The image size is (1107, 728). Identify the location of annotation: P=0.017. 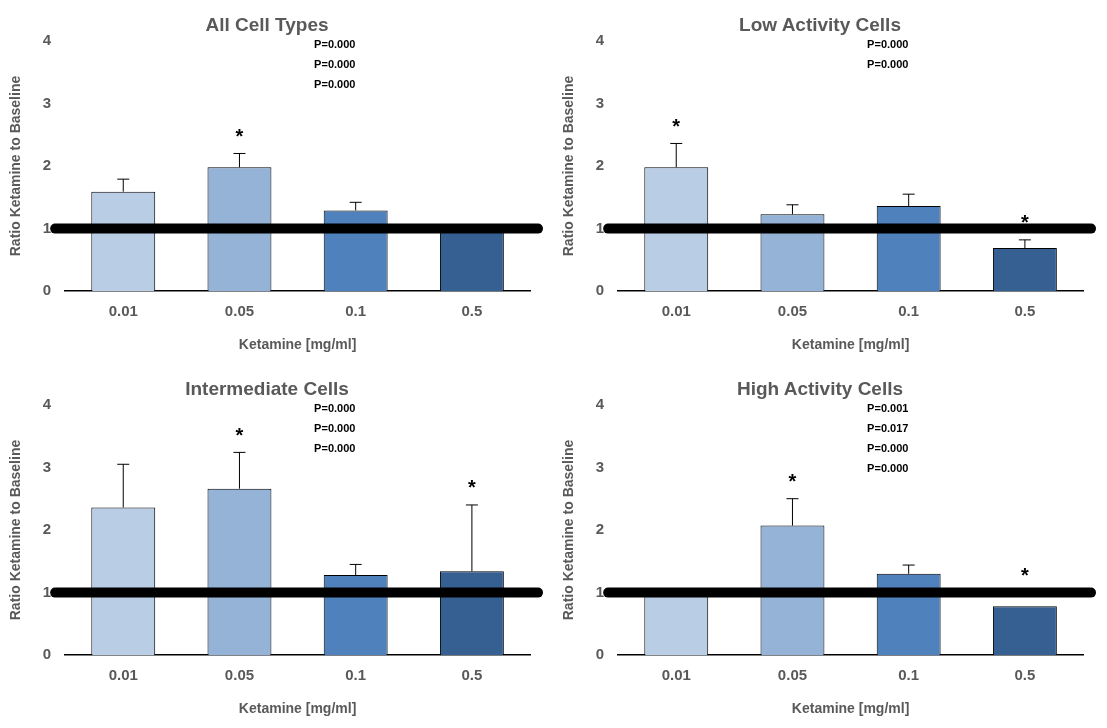
(888, 427).